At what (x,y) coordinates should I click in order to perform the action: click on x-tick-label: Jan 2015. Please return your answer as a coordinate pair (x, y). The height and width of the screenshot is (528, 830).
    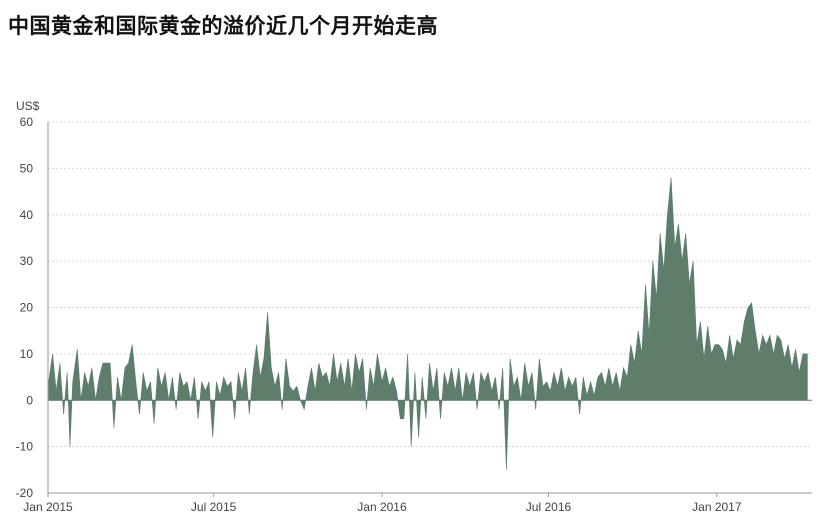
    Looking at the image, I should click on (48, 507).